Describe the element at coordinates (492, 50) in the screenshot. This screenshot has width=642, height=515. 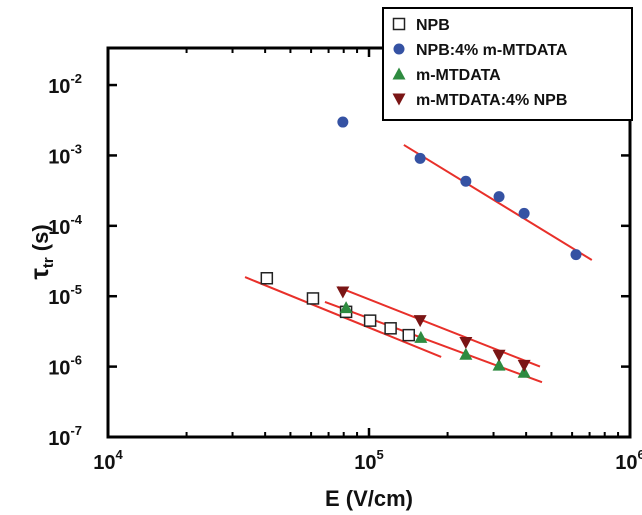
I see `legend-label: NPB:4% m-MTDATA` at that location.